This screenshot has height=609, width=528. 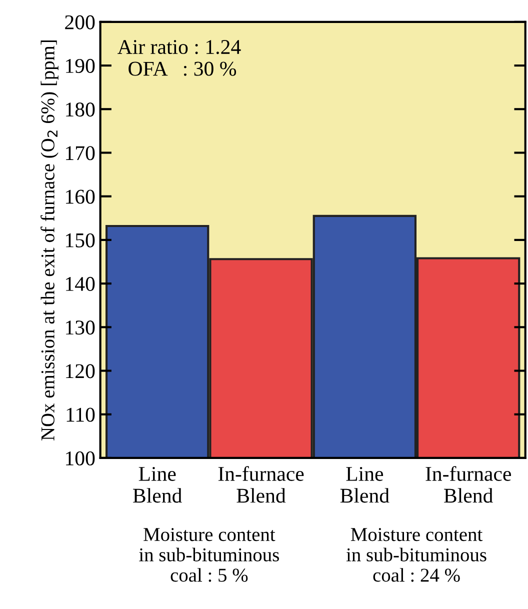 I want to click on y-tick-label: 170, so click(x=80, y=153).